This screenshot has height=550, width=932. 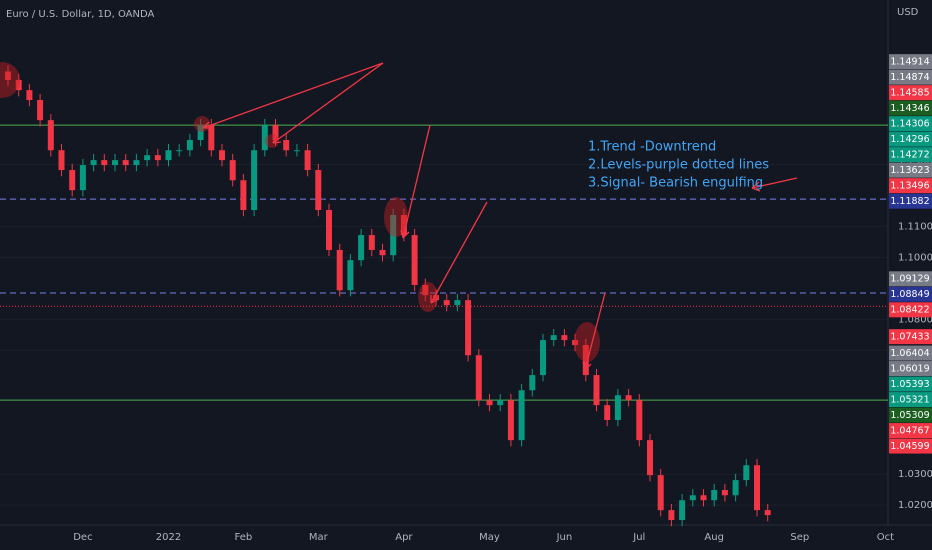 I want to click on y-tick-label: 1.02000, so click(x=915, y=505).